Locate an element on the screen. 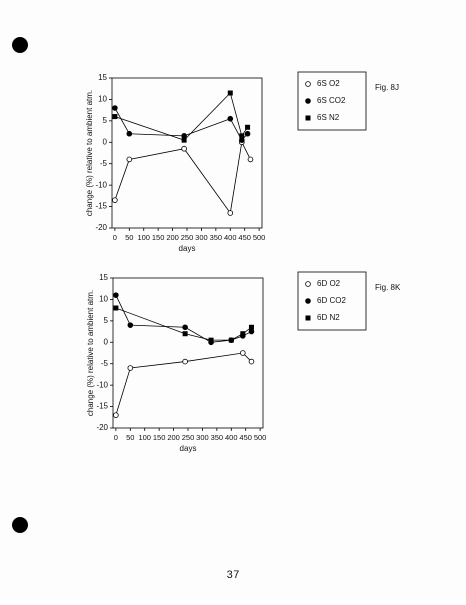 The height and width of the screenshot is (605, 466). legend-label: 6D CO2 is located at coordinates (331, 300).